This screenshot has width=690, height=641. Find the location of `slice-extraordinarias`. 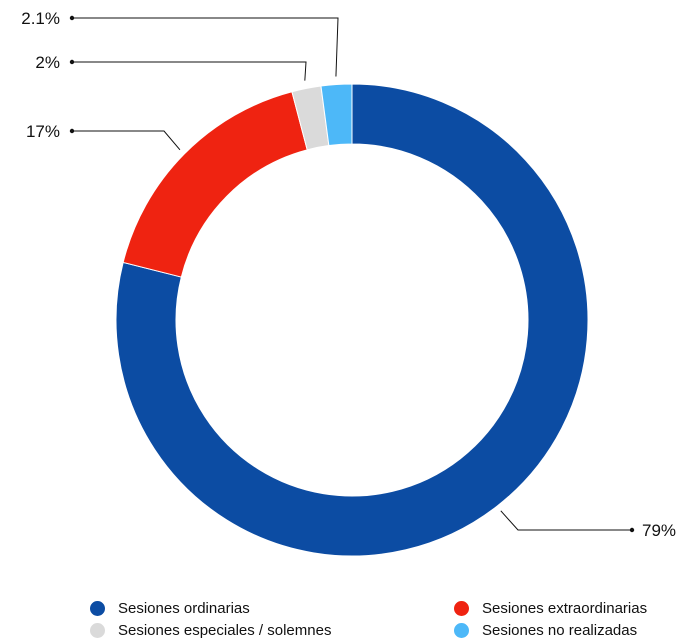

slice-extraordinarias is located at coordinates (215, 184).